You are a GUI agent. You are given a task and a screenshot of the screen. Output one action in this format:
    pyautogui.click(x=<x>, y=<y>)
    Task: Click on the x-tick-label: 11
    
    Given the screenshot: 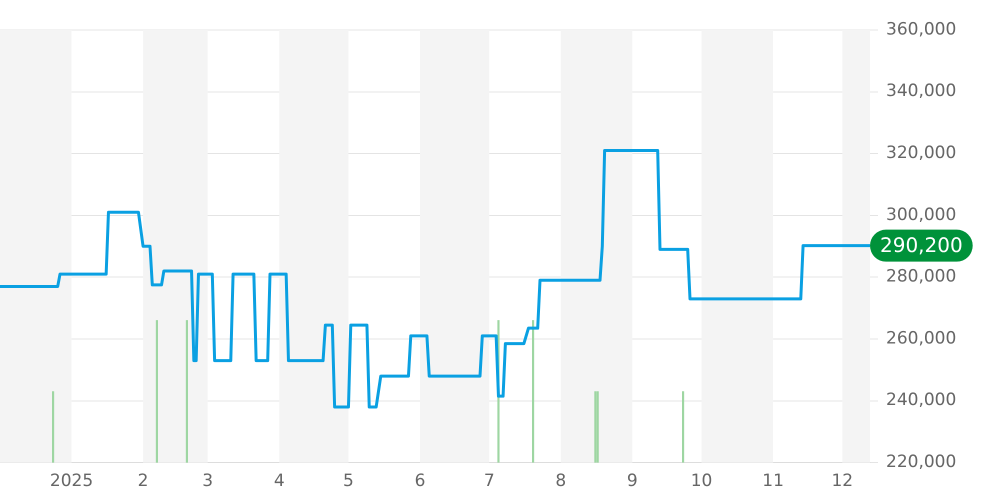 What is the action you would take?
    pyautogui.click(x=773, y=481)
    